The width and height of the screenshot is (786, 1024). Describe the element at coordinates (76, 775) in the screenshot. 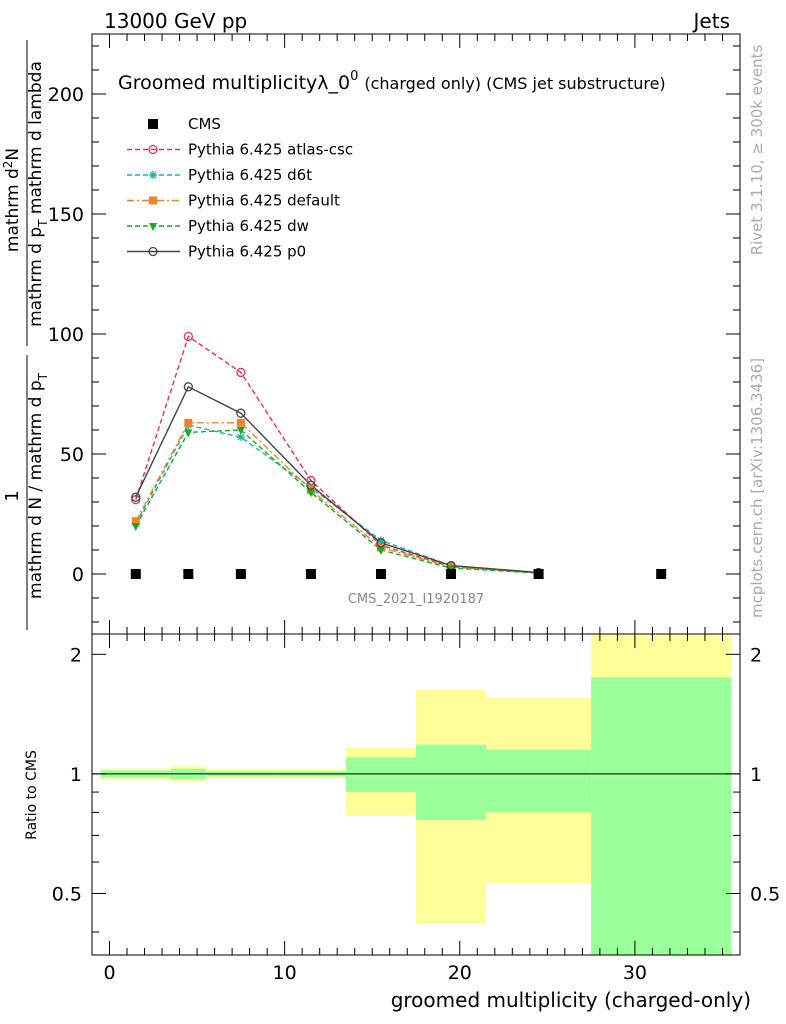

I see `ratio-ytick-label-left: 1` at that location.